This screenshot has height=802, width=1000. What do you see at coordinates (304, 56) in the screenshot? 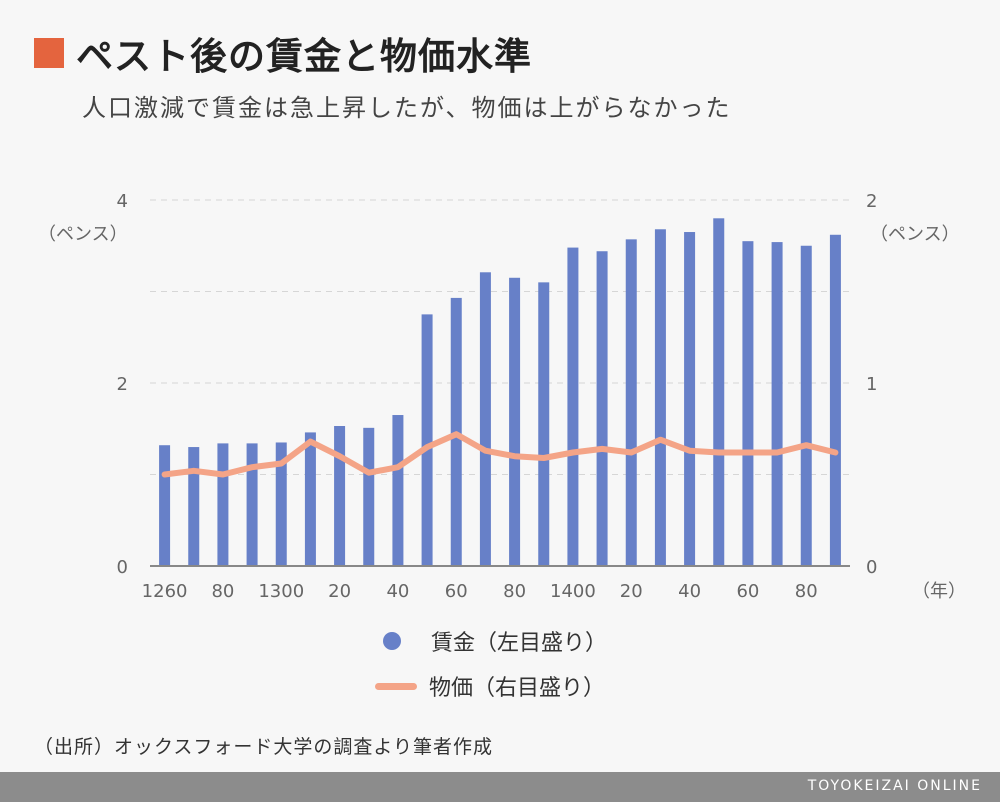
I see `chart-title: ペスト後の賃金と物価水準` at bounding box center [304, 56].